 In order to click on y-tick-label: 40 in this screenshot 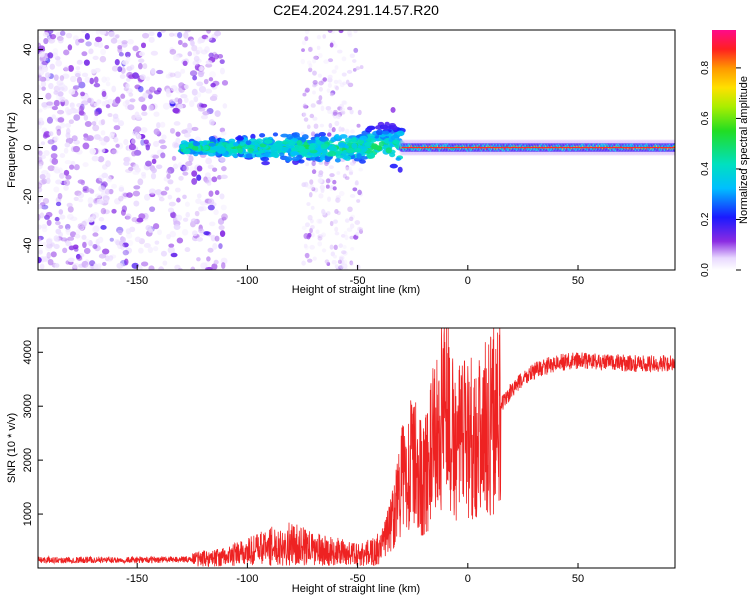, I will do `click(28, 49)`.